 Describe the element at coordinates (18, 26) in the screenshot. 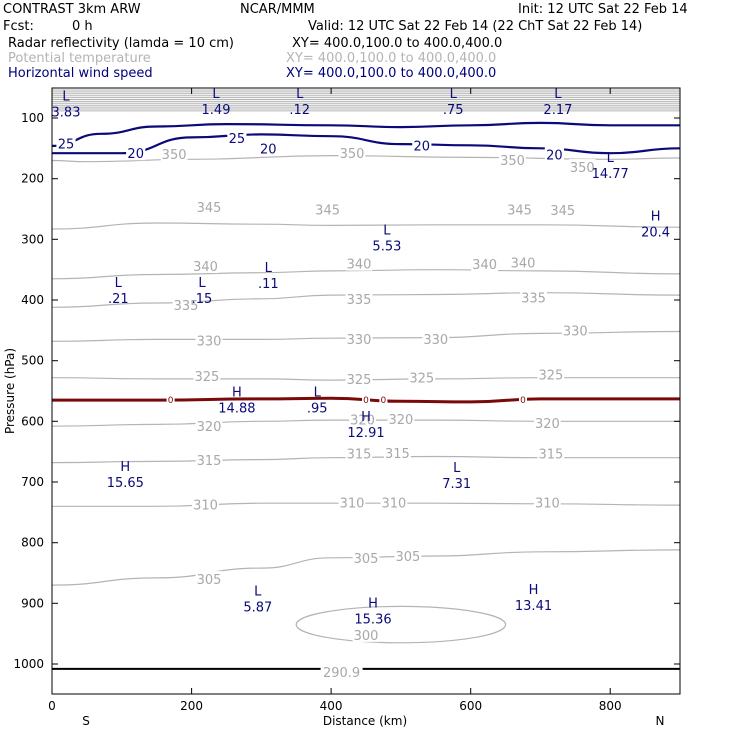

I see `fcst-label: Fcst:` at that location.